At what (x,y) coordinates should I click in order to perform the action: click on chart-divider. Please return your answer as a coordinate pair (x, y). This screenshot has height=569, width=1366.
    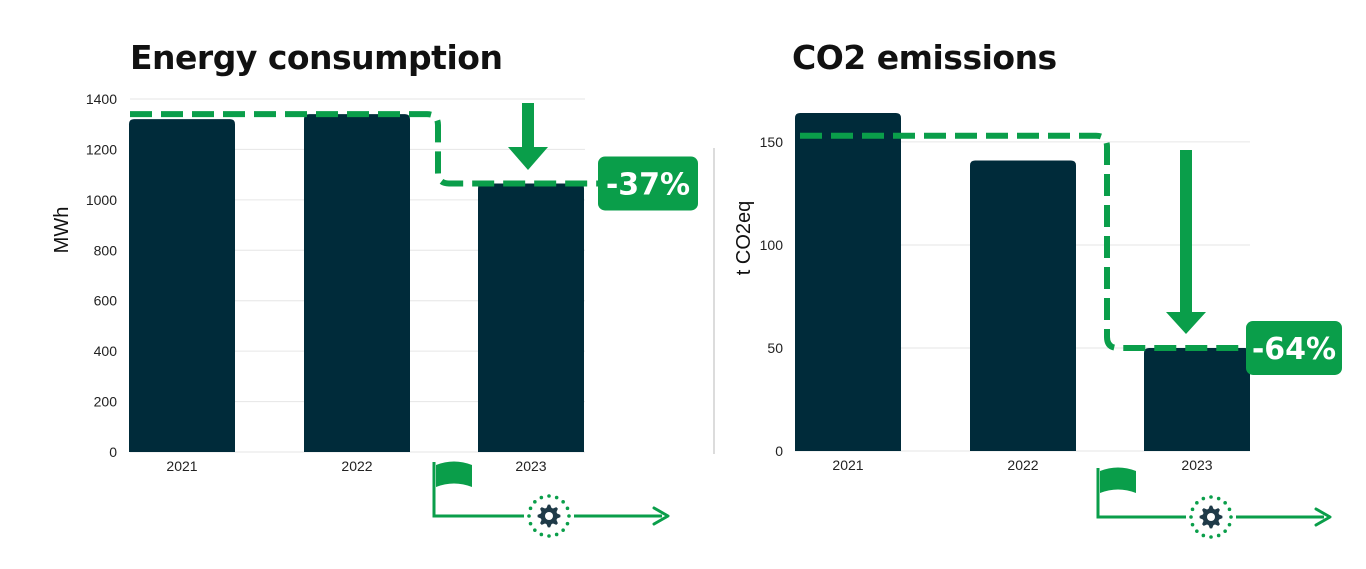
    Looking at the image, I should click on (714, 301).